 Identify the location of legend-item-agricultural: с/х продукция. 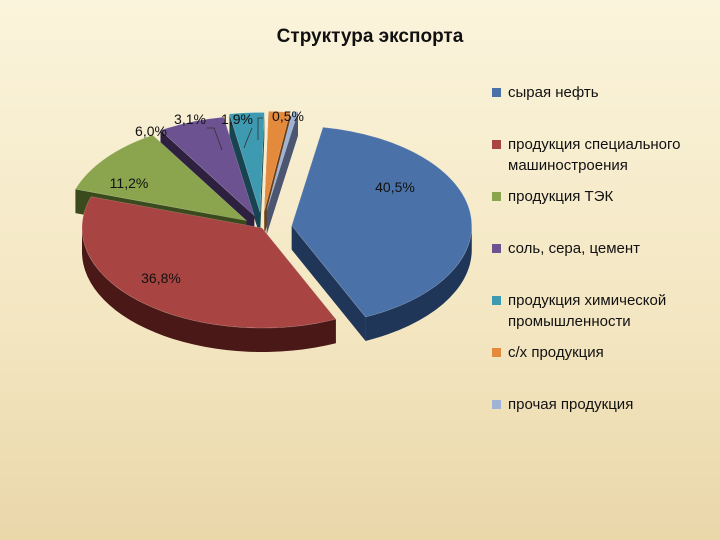
(603, 352).